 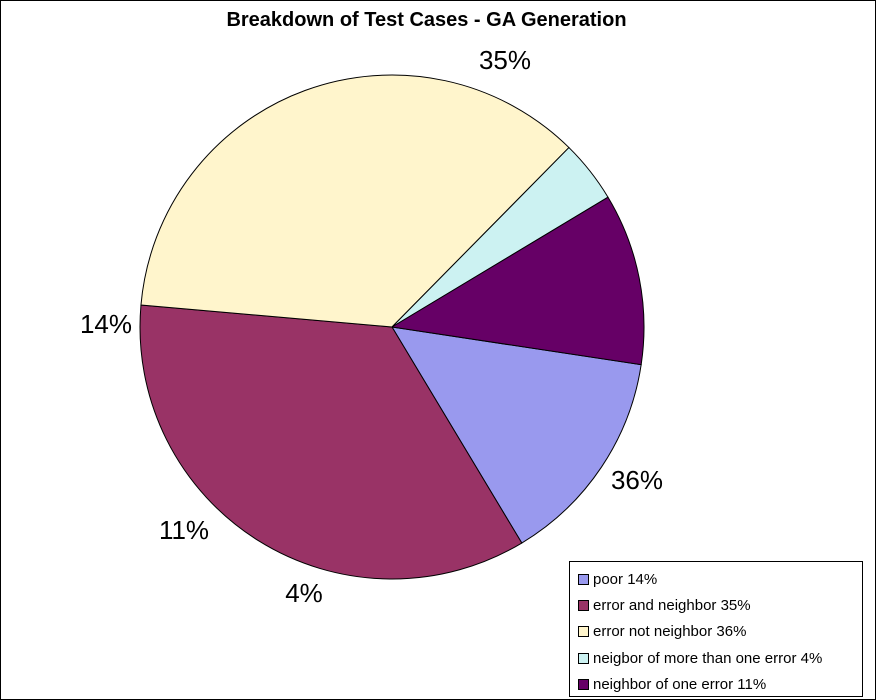 What do you see at coordinates (637, 480) in the screenshot?
I see `data-label: 36%` at bounding box center [637, 480].